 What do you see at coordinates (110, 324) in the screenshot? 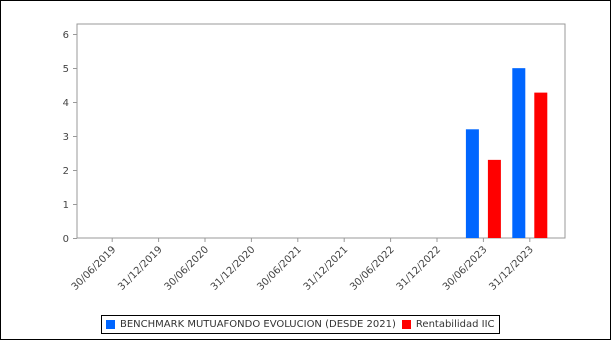
I see `legend-swatch-benchmark` at bounding box center [110, 324].